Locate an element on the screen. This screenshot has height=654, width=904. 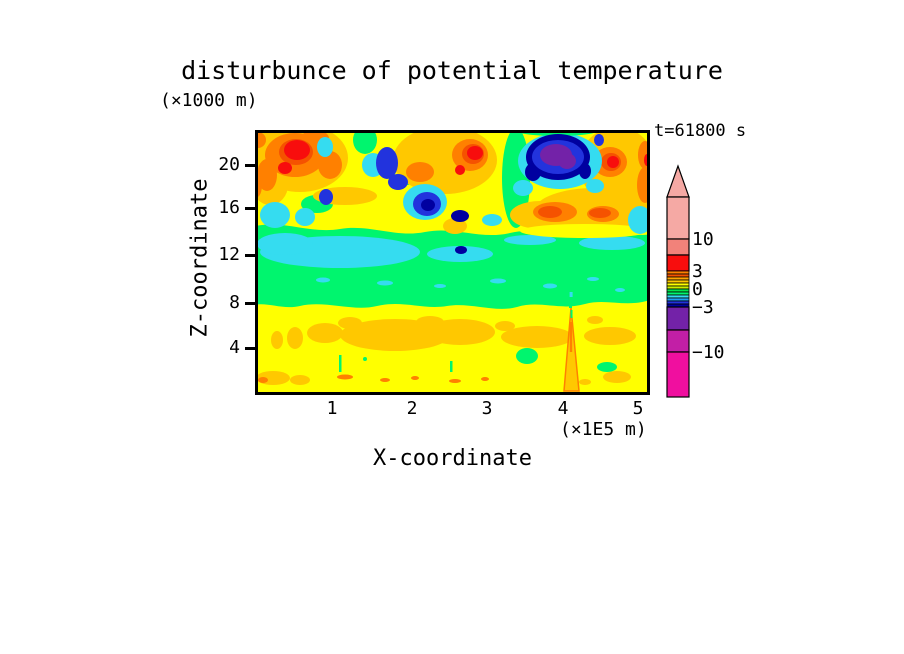
navy-speck is located at coordinates (461, 250).